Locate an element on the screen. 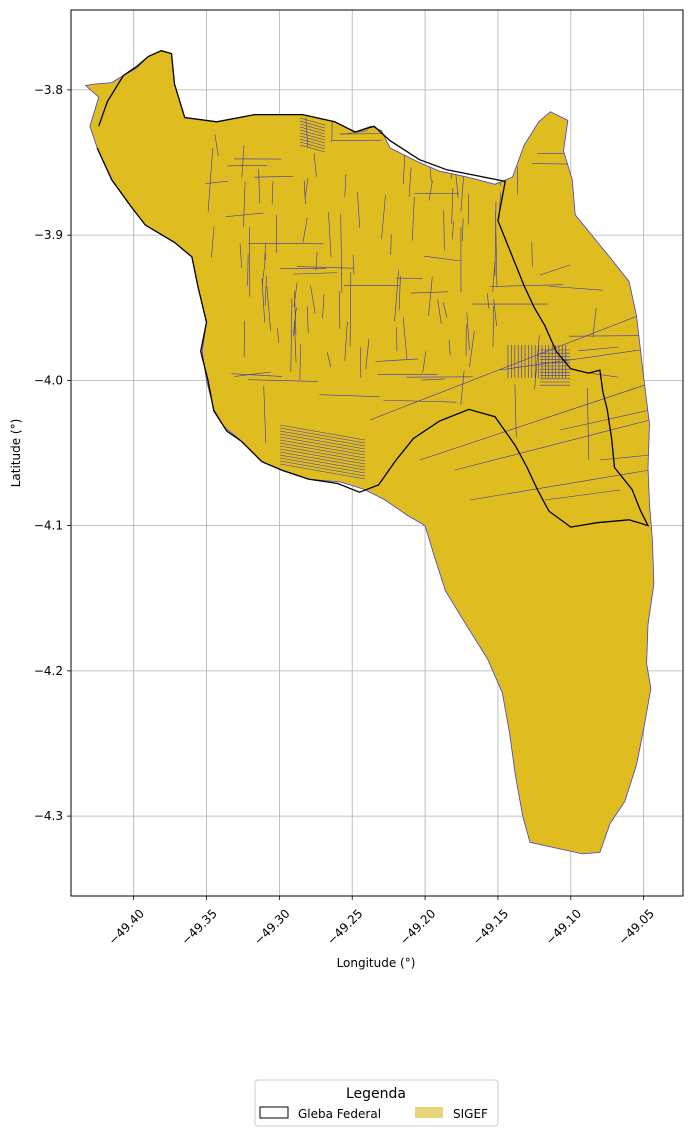  x-tick-label: −49.15 is located at coordinates (490, 926).